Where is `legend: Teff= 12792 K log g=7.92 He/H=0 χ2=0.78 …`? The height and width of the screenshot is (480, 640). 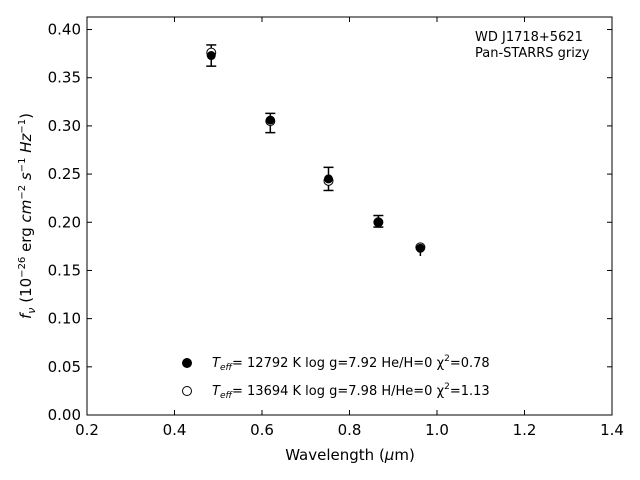 legend: Teff= 12792 K log g=7.92 He/H=0 χ2=0.78 … is located at coordinates (336, 377).